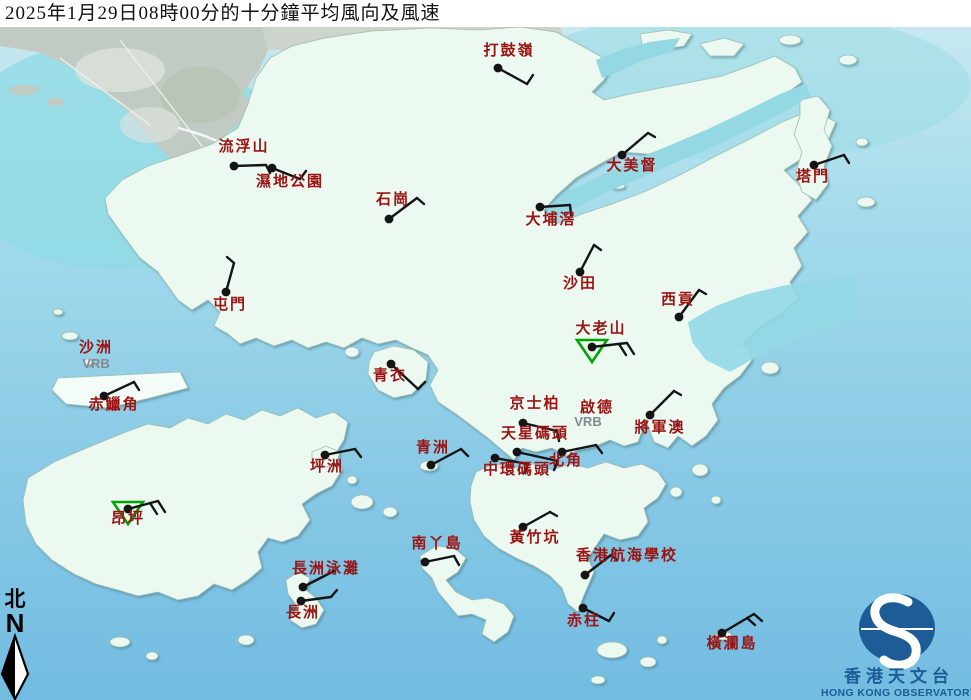 This screenshot has width=971, height=700. What do you see at coordinates (15, 599) in the screenshot?
I see `north-label-chinese: 北` at bounding box center [15, 599].